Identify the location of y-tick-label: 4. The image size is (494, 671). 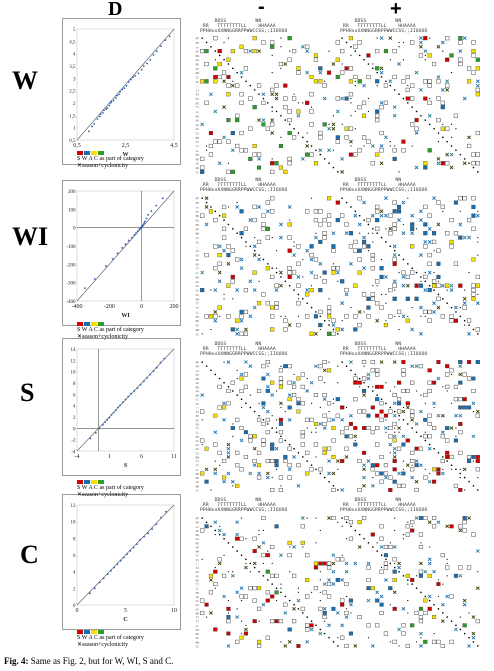
(74, 573).